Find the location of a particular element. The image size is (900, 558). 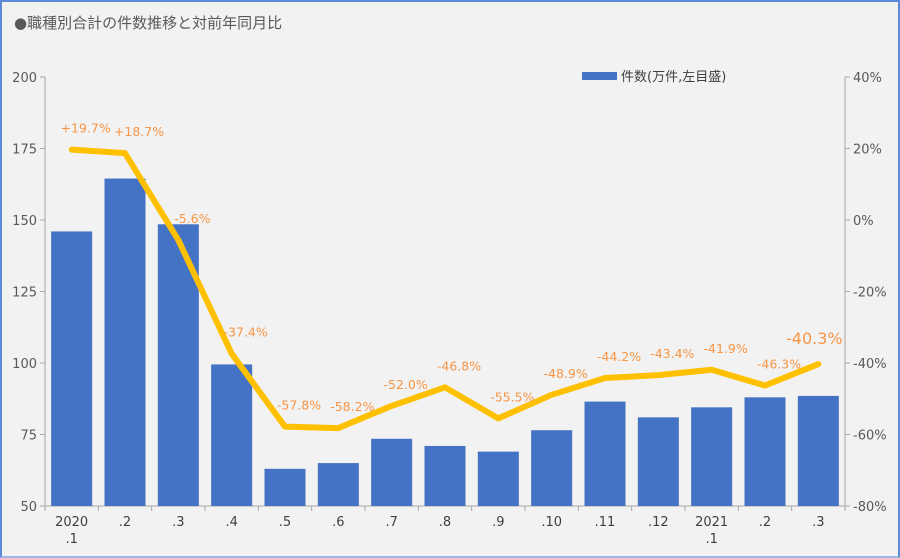

left-tick-label: 75 is located at coordinates (28, 436).